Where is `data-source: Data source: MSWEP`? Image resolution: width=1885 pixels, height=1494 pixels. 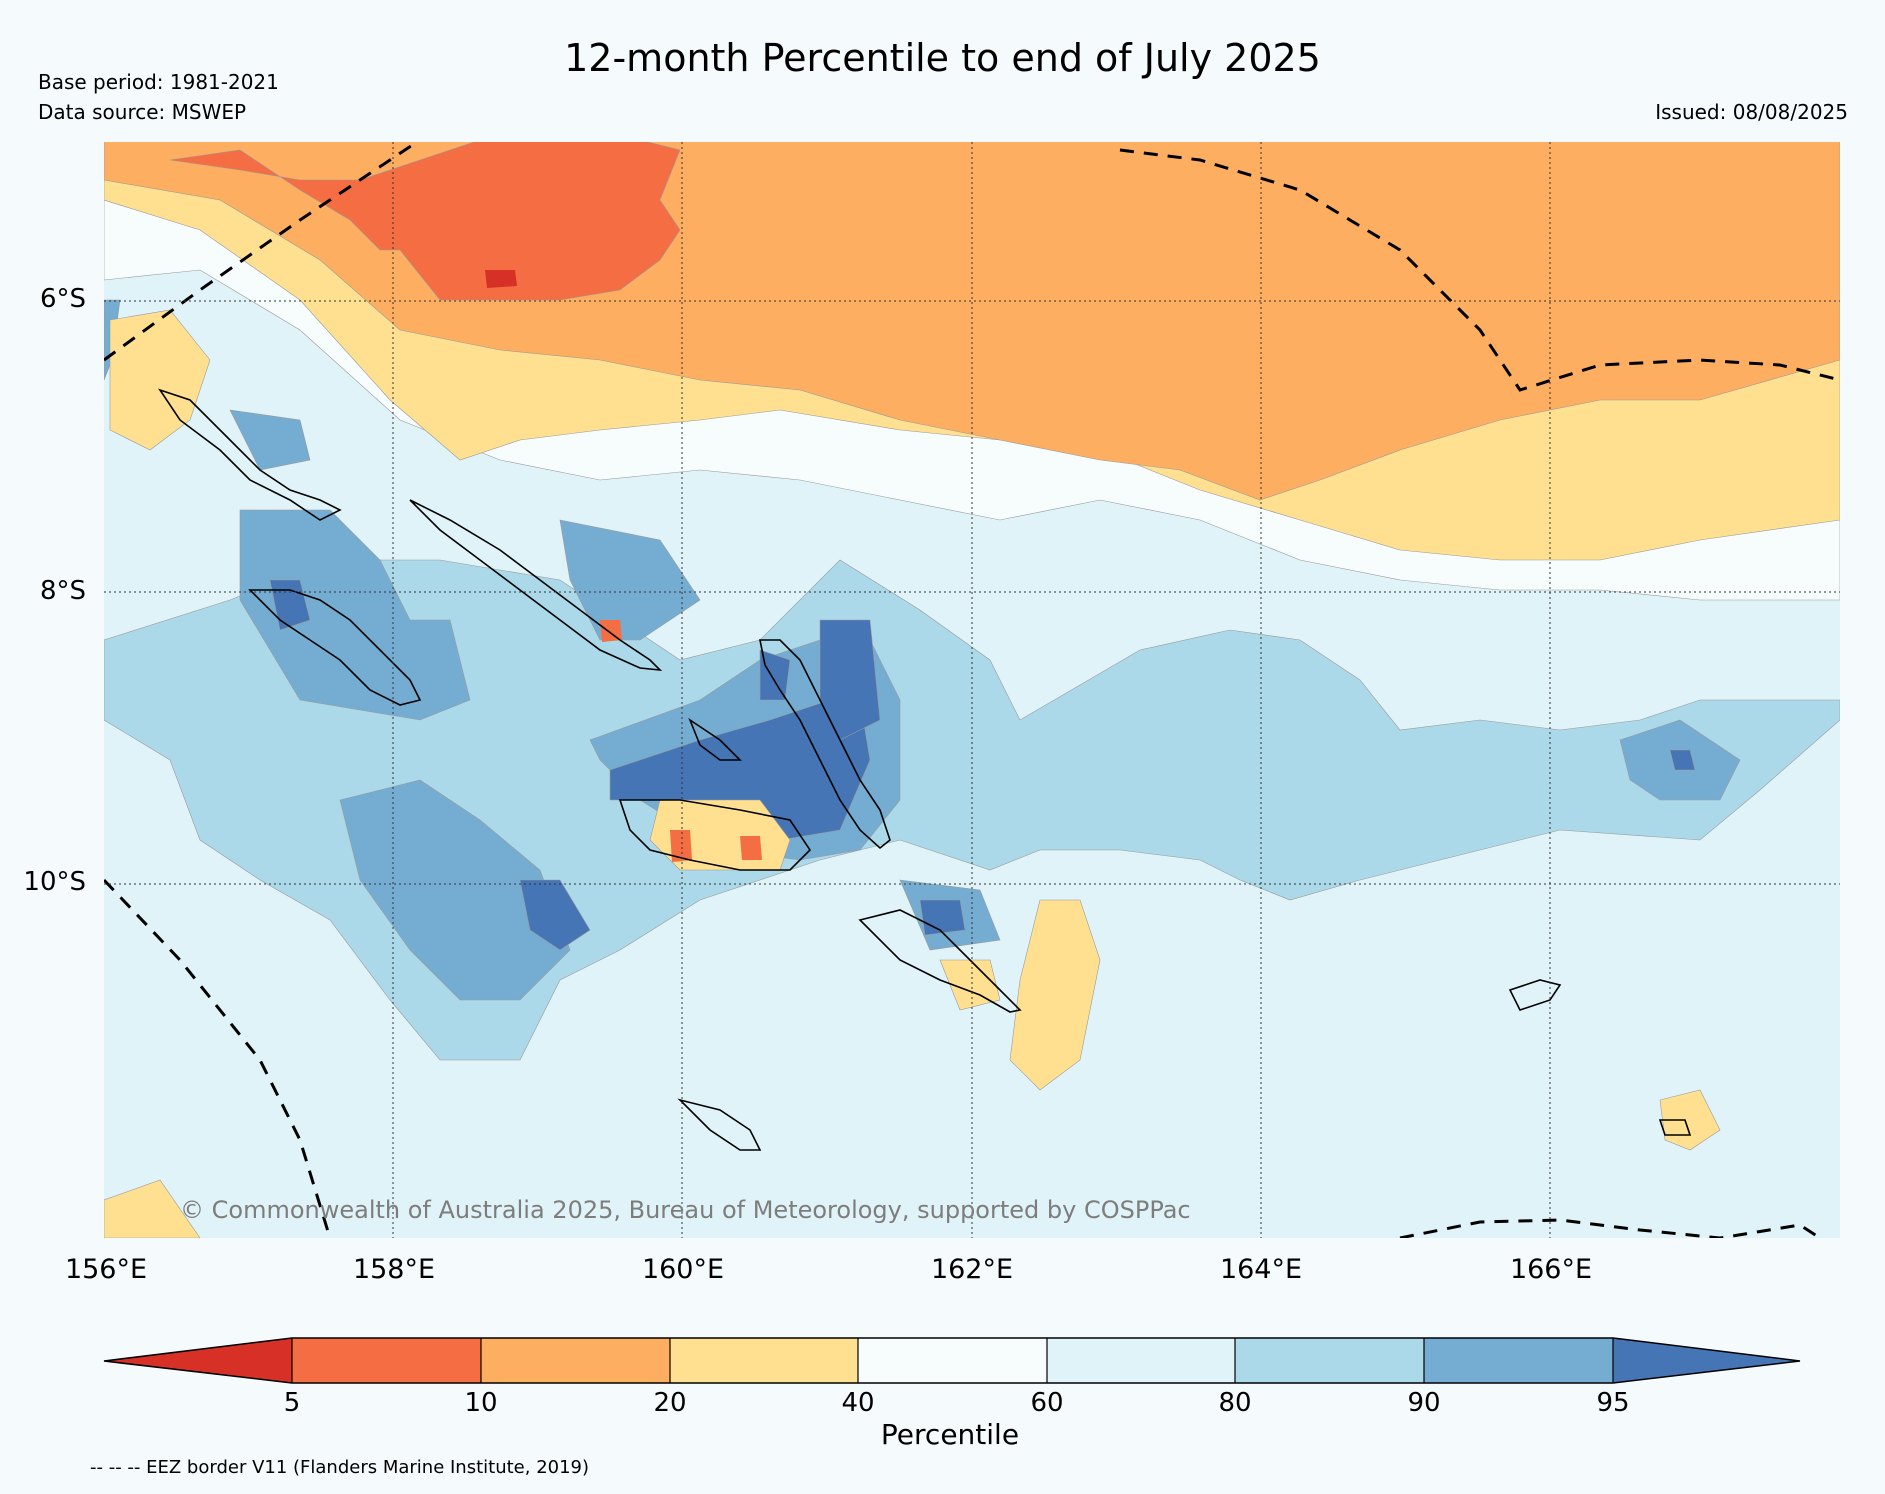
data-source: Data source: MSWEP is located at coordinates (142, 112).